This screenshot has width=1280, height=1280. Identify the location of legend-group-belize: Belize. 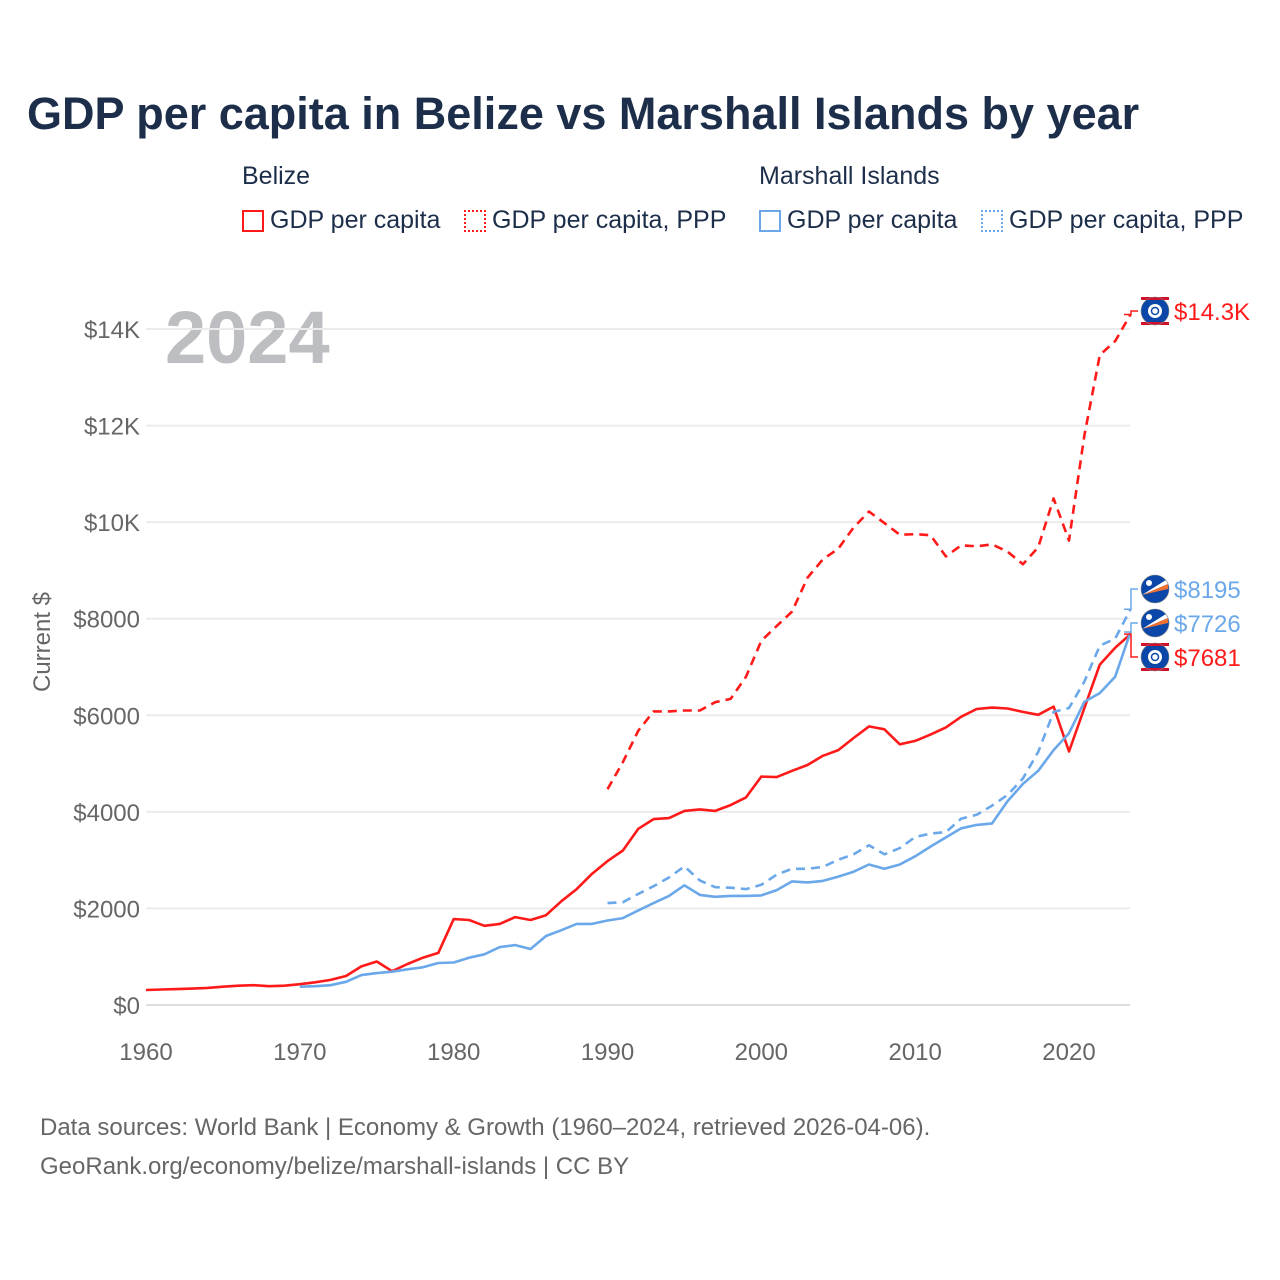
(276, 176).